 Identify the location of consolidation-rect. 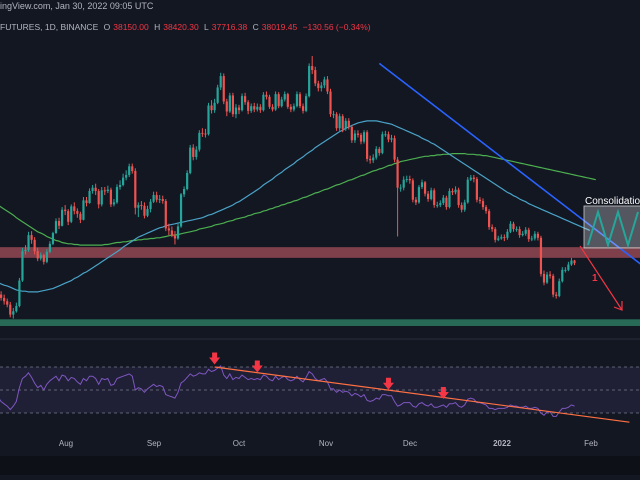
(611, 227).